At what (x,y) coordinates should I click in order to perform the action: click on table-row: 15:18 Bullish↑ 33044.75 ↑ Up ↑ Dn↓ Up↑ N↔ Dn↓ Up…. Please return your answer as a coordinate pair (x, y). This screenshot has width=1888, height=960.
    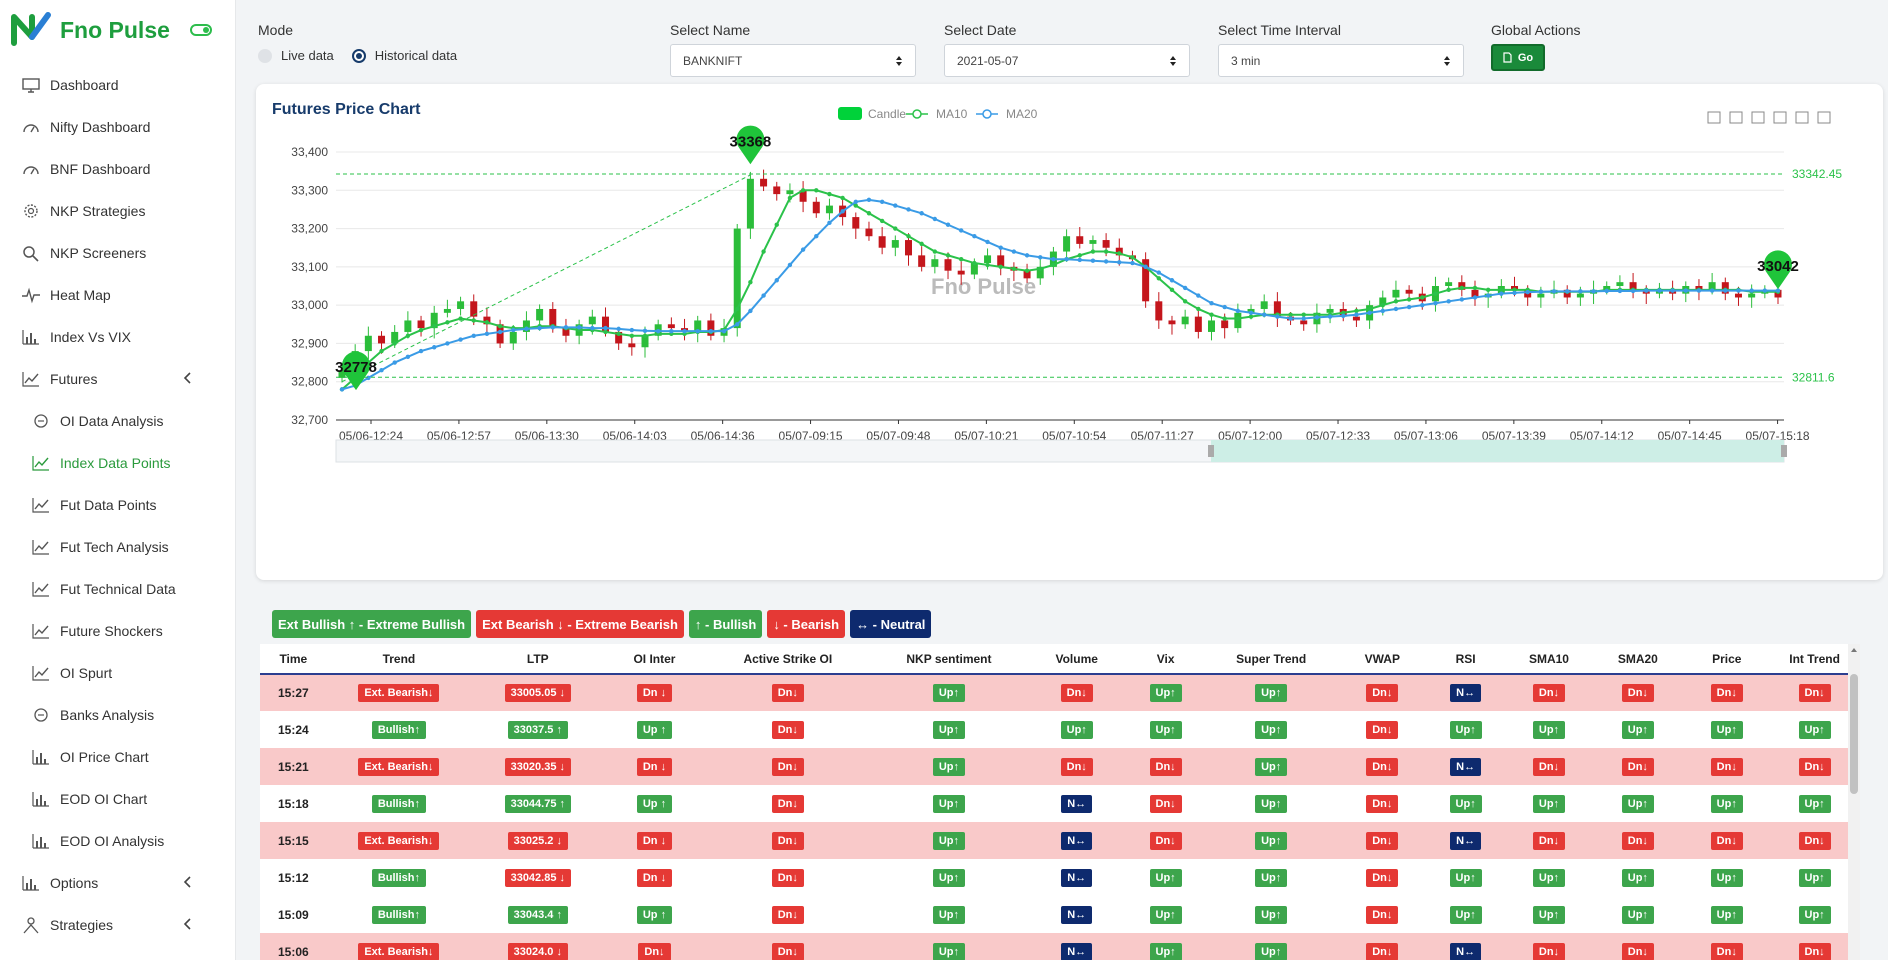
    Looking at the image, I should click on (1059, 803).